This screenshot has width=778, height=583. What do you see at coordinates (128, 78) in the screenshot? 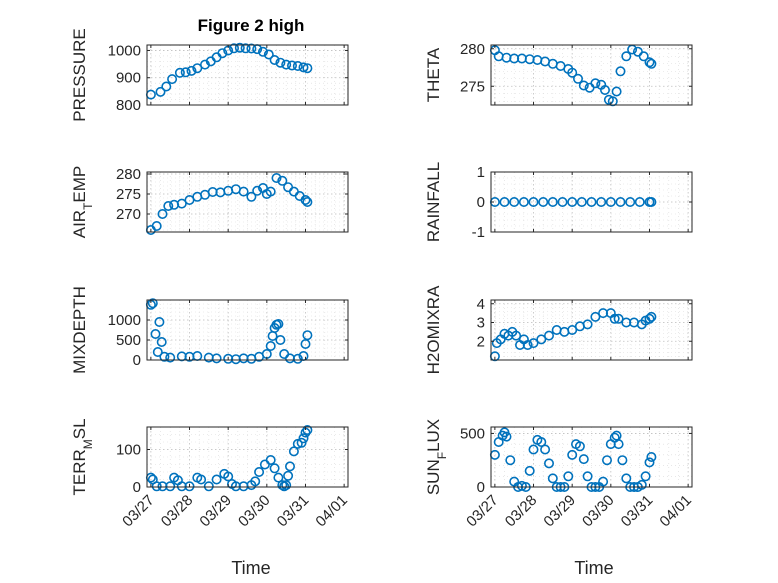
I see `y-tick-label: 900` at bounding box center [128, 78].